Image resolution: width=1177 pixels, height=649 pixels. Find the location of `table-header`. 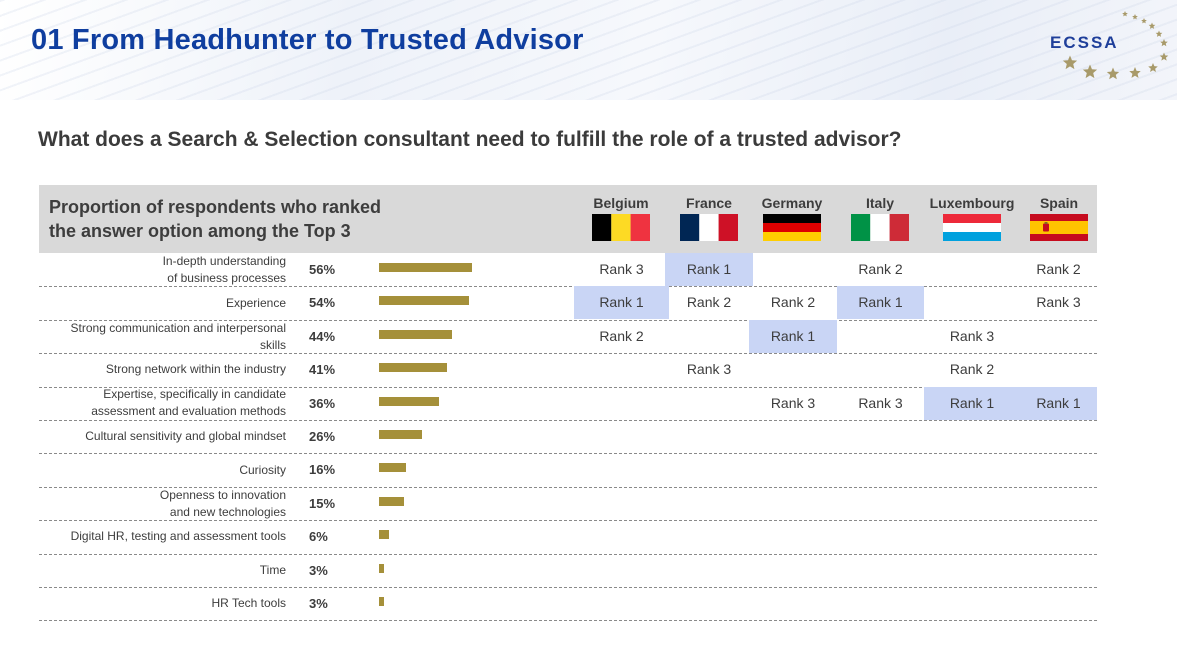

table-header is located at coordinates (568, 219).